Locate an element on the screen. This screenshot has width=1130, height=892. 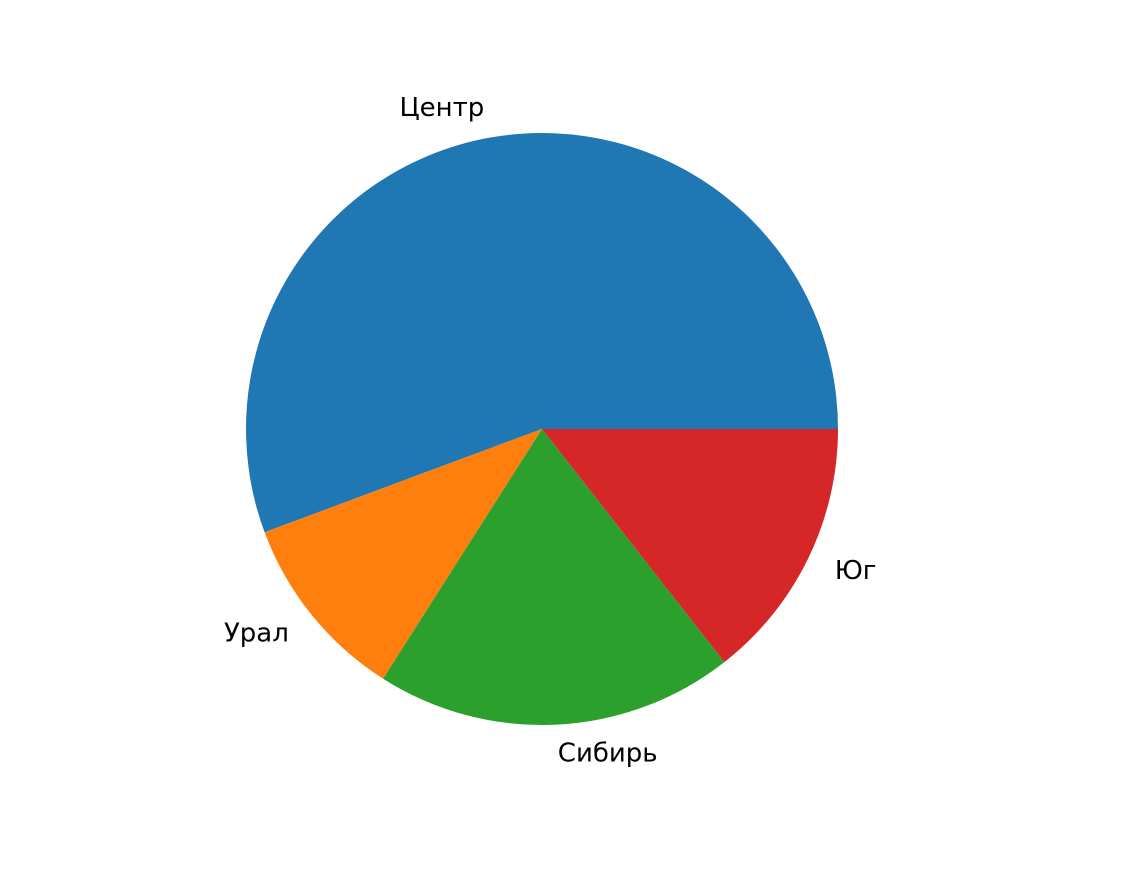
pie-label-3: Юг is located at coordinates (856, 571).